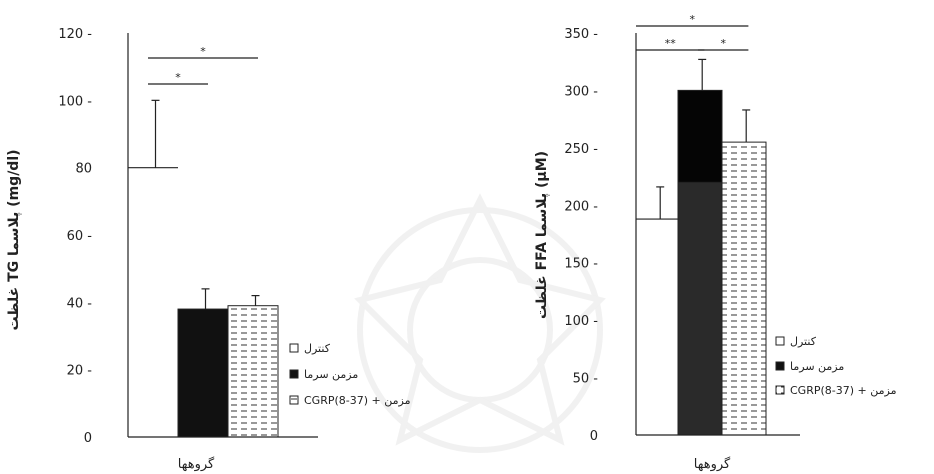 The height and width of the screenshot is (474, 934). Describe the element at coordinates (480, 323) in the screenshot. I see `watermark-emblem` at that location.